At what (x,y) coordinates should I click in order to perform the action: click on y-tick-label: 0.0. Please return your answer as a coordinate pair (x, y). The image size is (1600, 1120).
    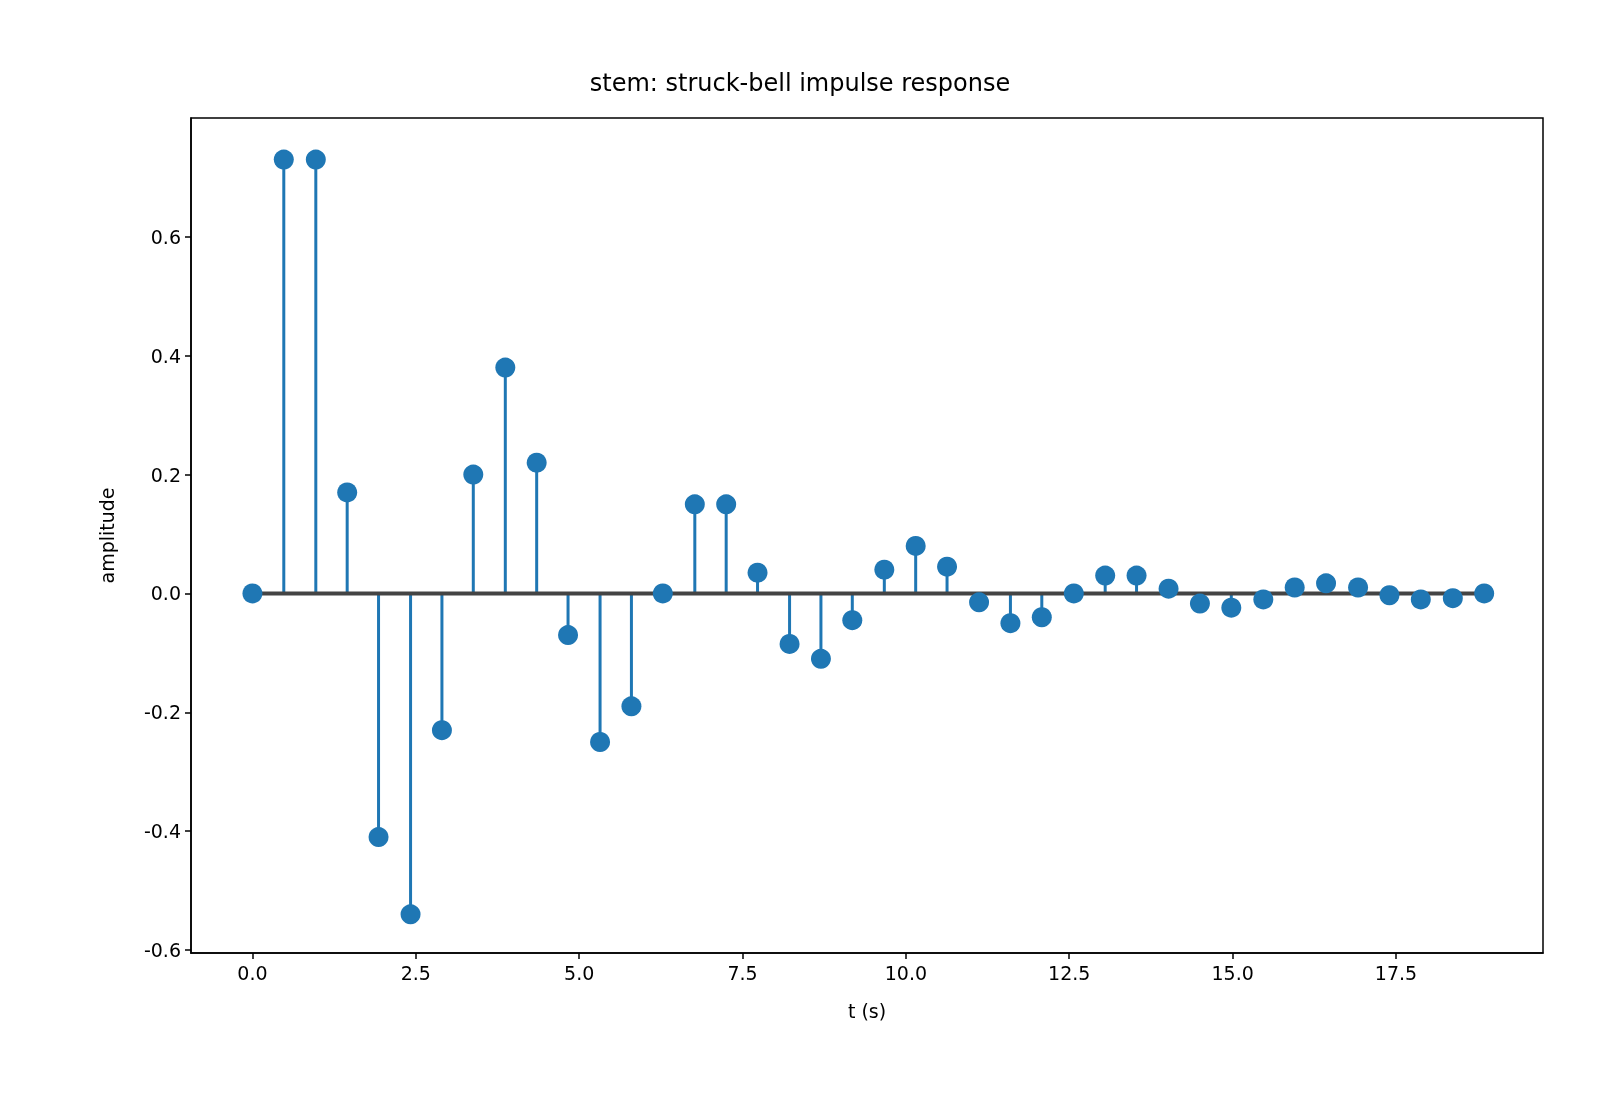
    Looking at the image, I should click on (165, 593).